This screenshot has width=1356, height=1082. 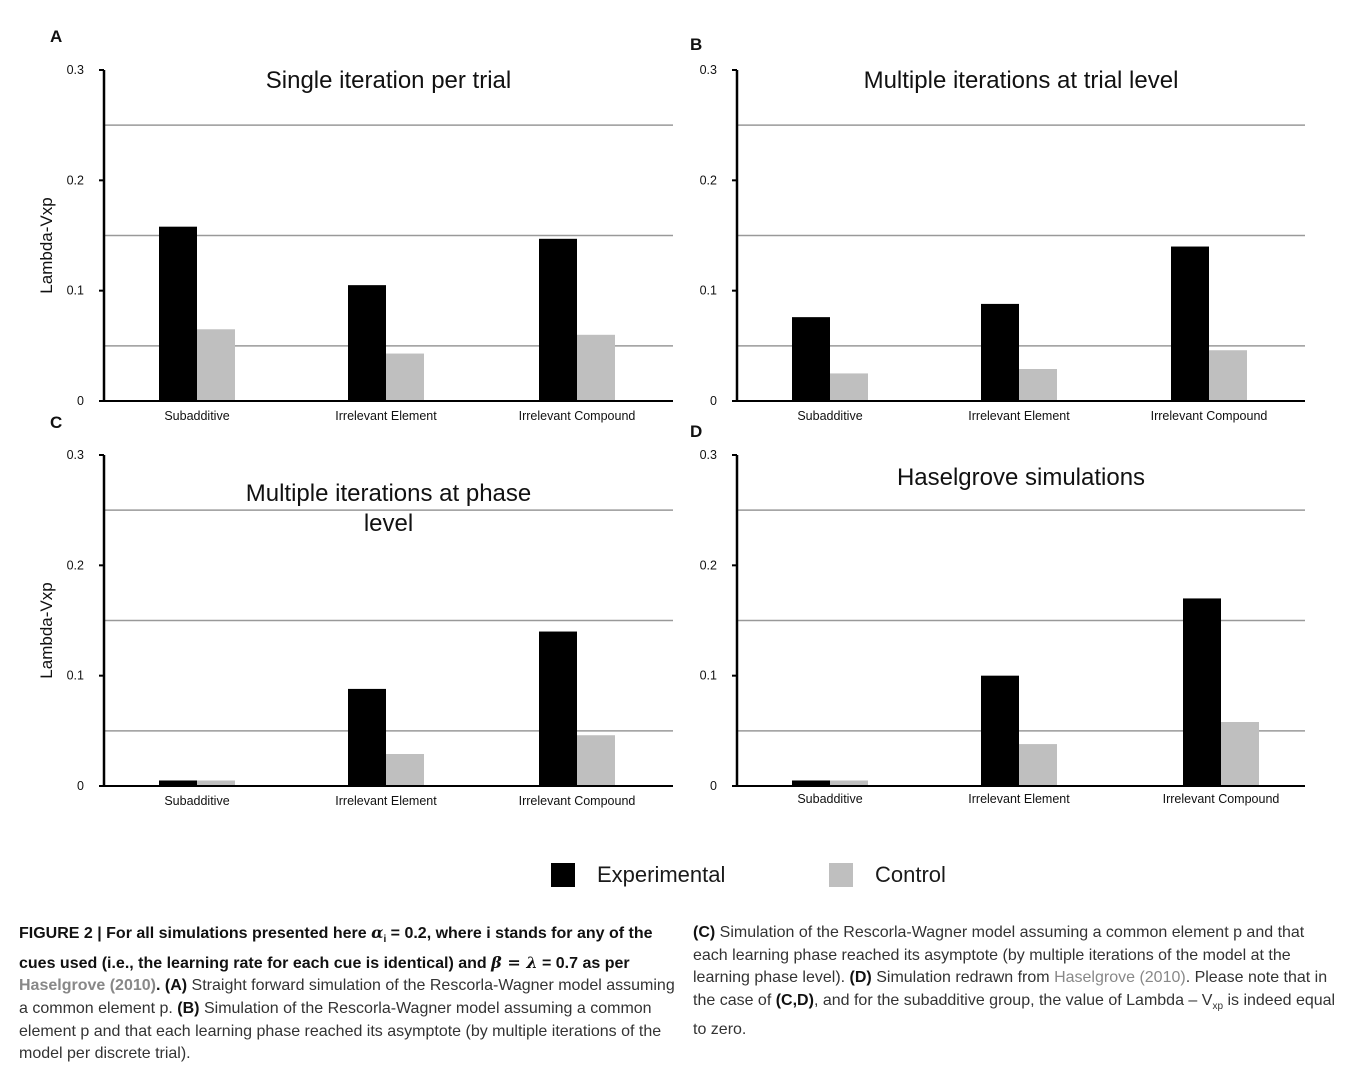 What do you see at coordinates (389, 493) in the screenshot?
I see `chart-title-c-line-0: Multiple iterations at phase` at bounding box center [389, 493].